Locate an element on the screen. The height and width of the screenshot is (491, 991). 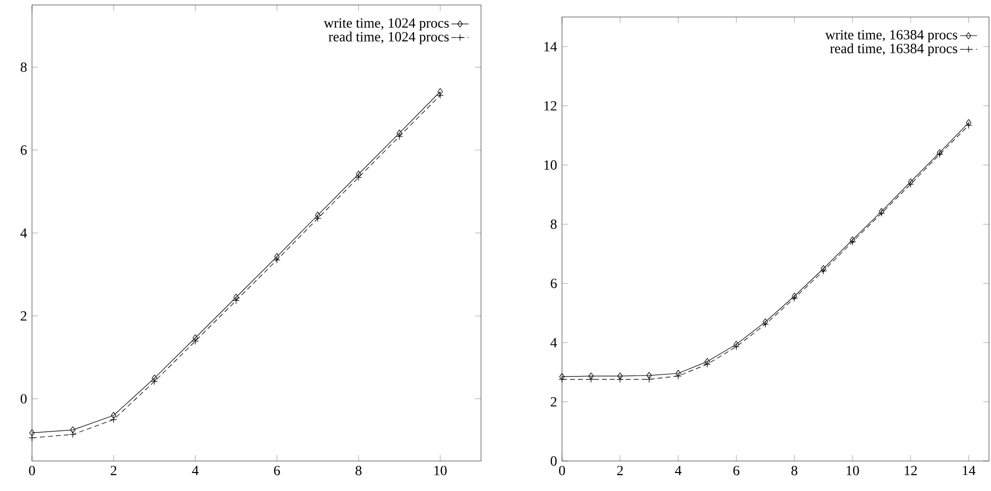
legend-label: write time, 16384 procs is located at coordinates (891, 36).